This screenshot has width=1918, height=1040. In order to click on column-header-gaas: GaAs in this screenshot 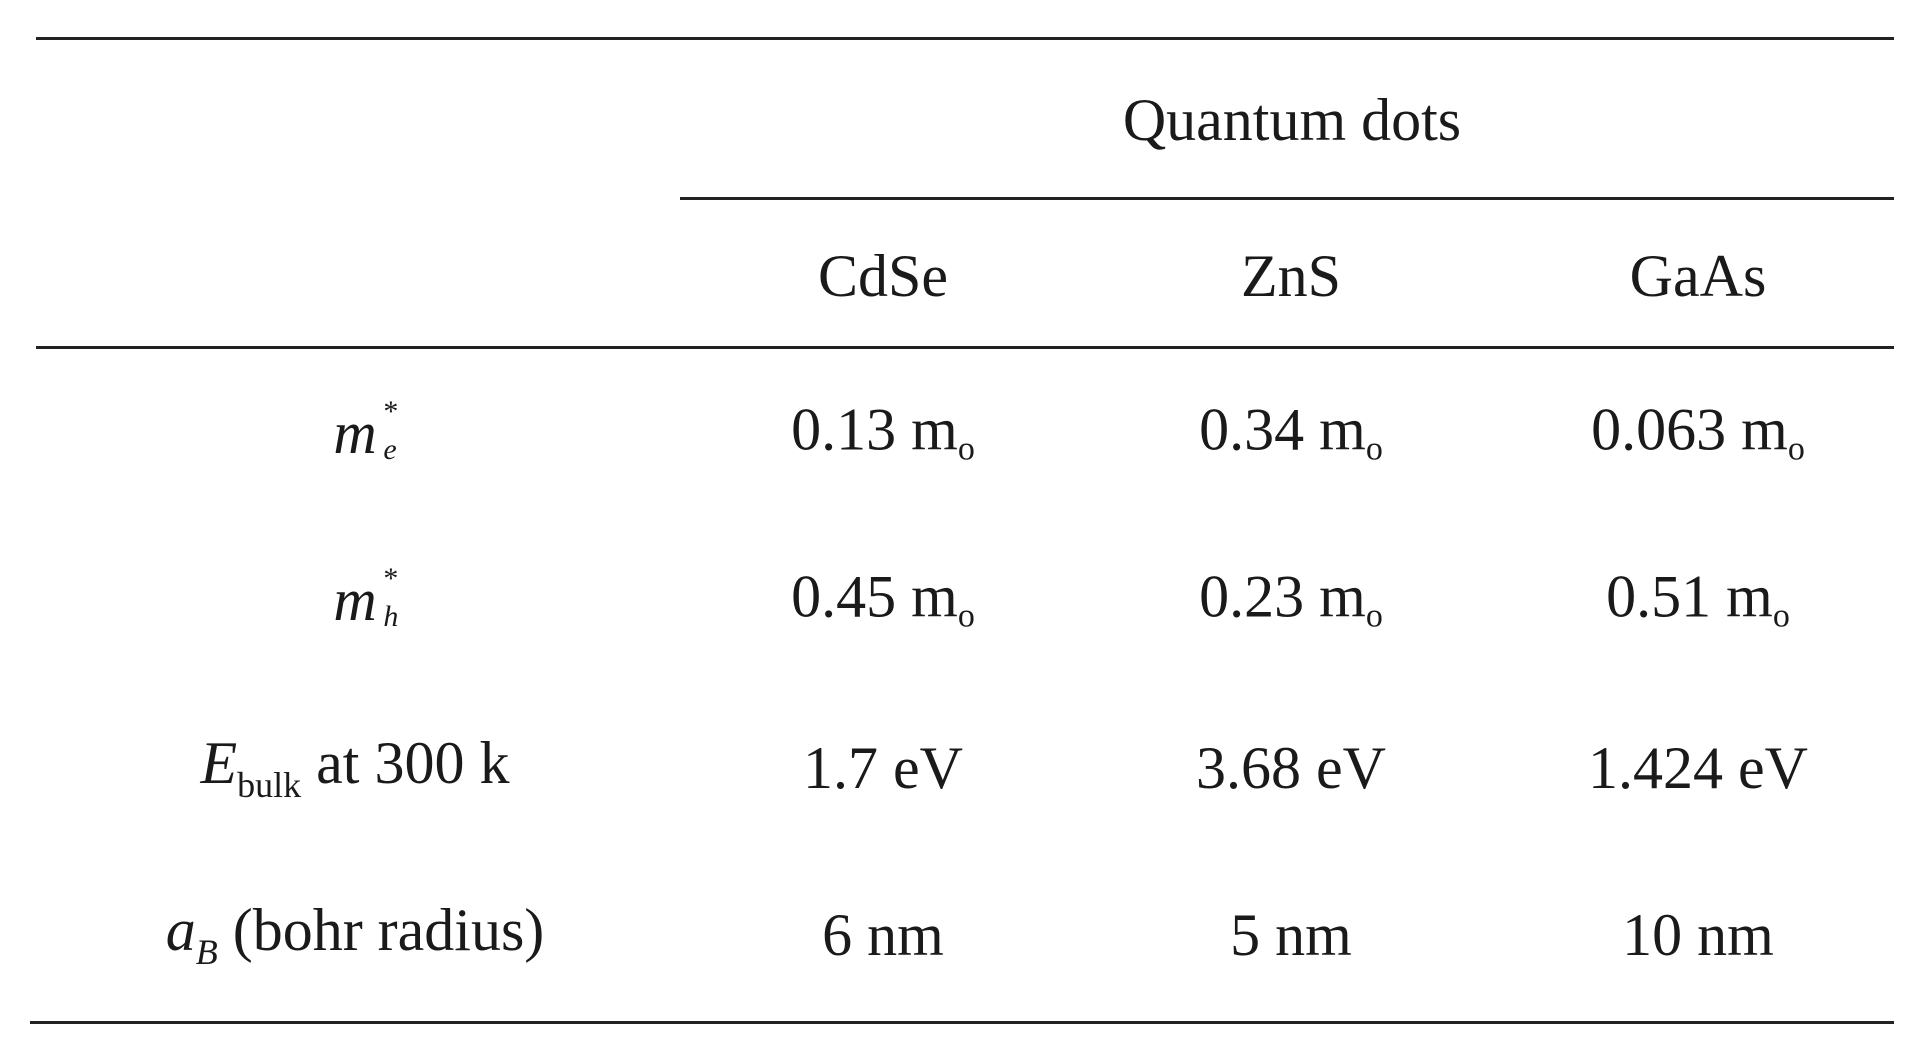, I will do `click(1698, 276)`.